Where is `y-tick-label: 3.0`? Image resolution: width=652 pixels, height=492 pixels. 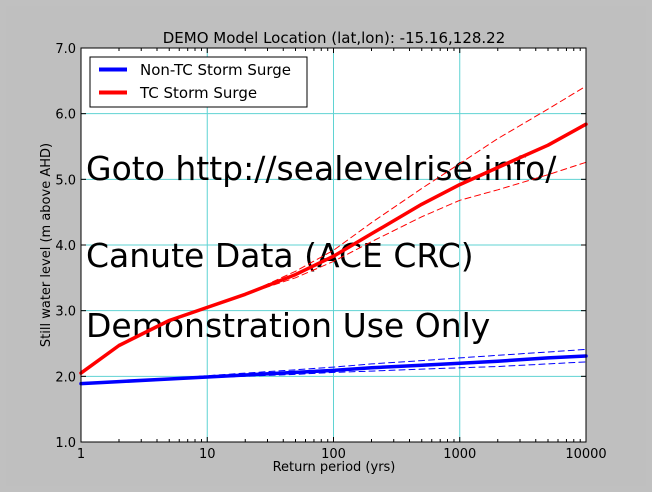 y-tick-label: 3.0 is located at coordinates (65, 312).